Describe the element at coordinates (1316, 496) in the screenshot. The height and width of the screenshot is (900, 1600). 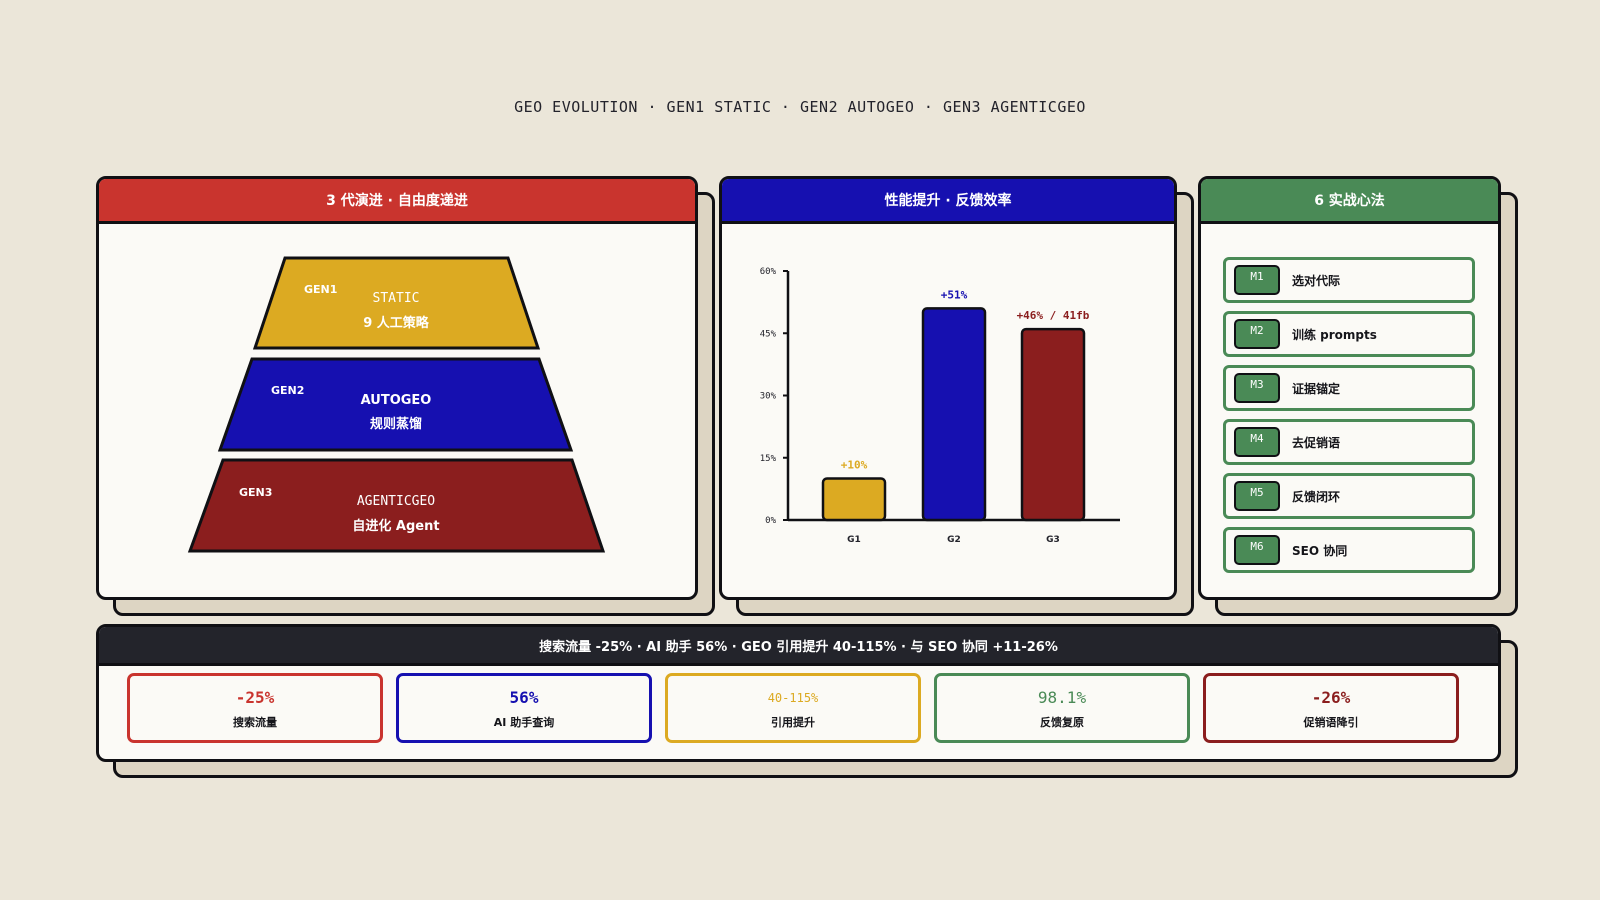
I see `tip-m5-label: 反馈闭环` at that location.